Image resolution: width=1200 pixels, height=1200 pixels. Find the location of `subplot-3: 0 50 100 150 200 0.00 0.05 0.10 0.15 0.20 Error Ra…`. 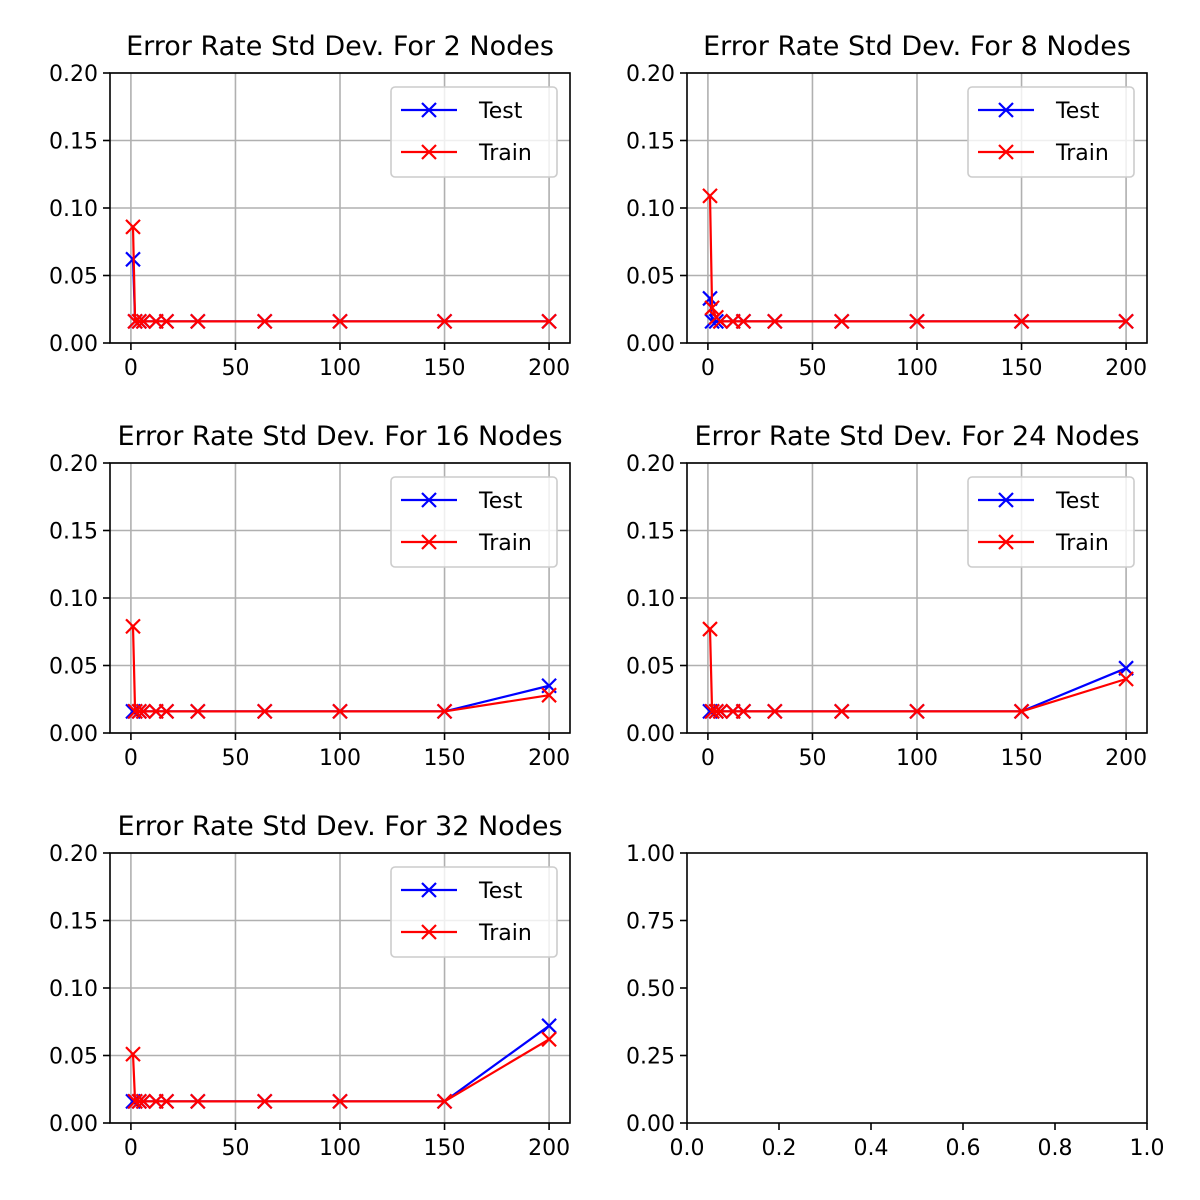

subplot-3: 0 50 100 150 200 0.00 0.05 0.10 0.15 0.20 Error Ra… is located at coordinates (310, 596).